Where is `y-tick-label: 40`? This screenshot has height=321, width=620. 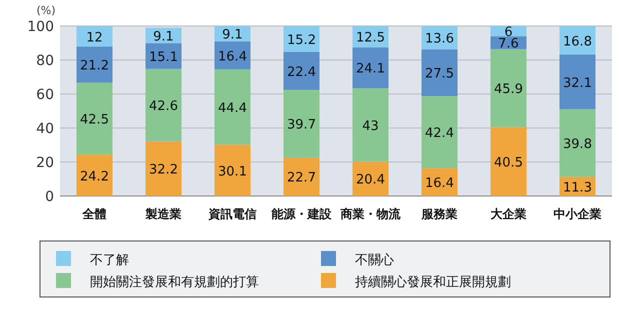
y-tick-label: 40 is located at coordinates (45, 129).